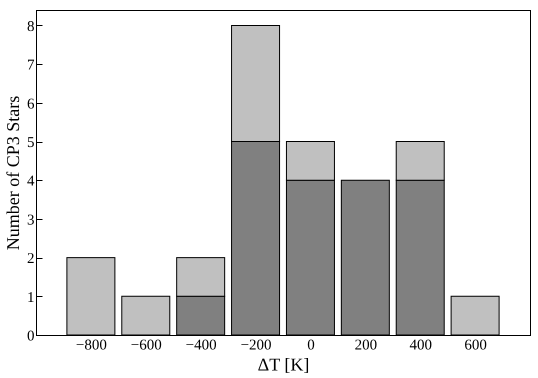 The width and height of the screenshot is (538, 378). I want to click on x-tick-label: −600, so click(146, 346).